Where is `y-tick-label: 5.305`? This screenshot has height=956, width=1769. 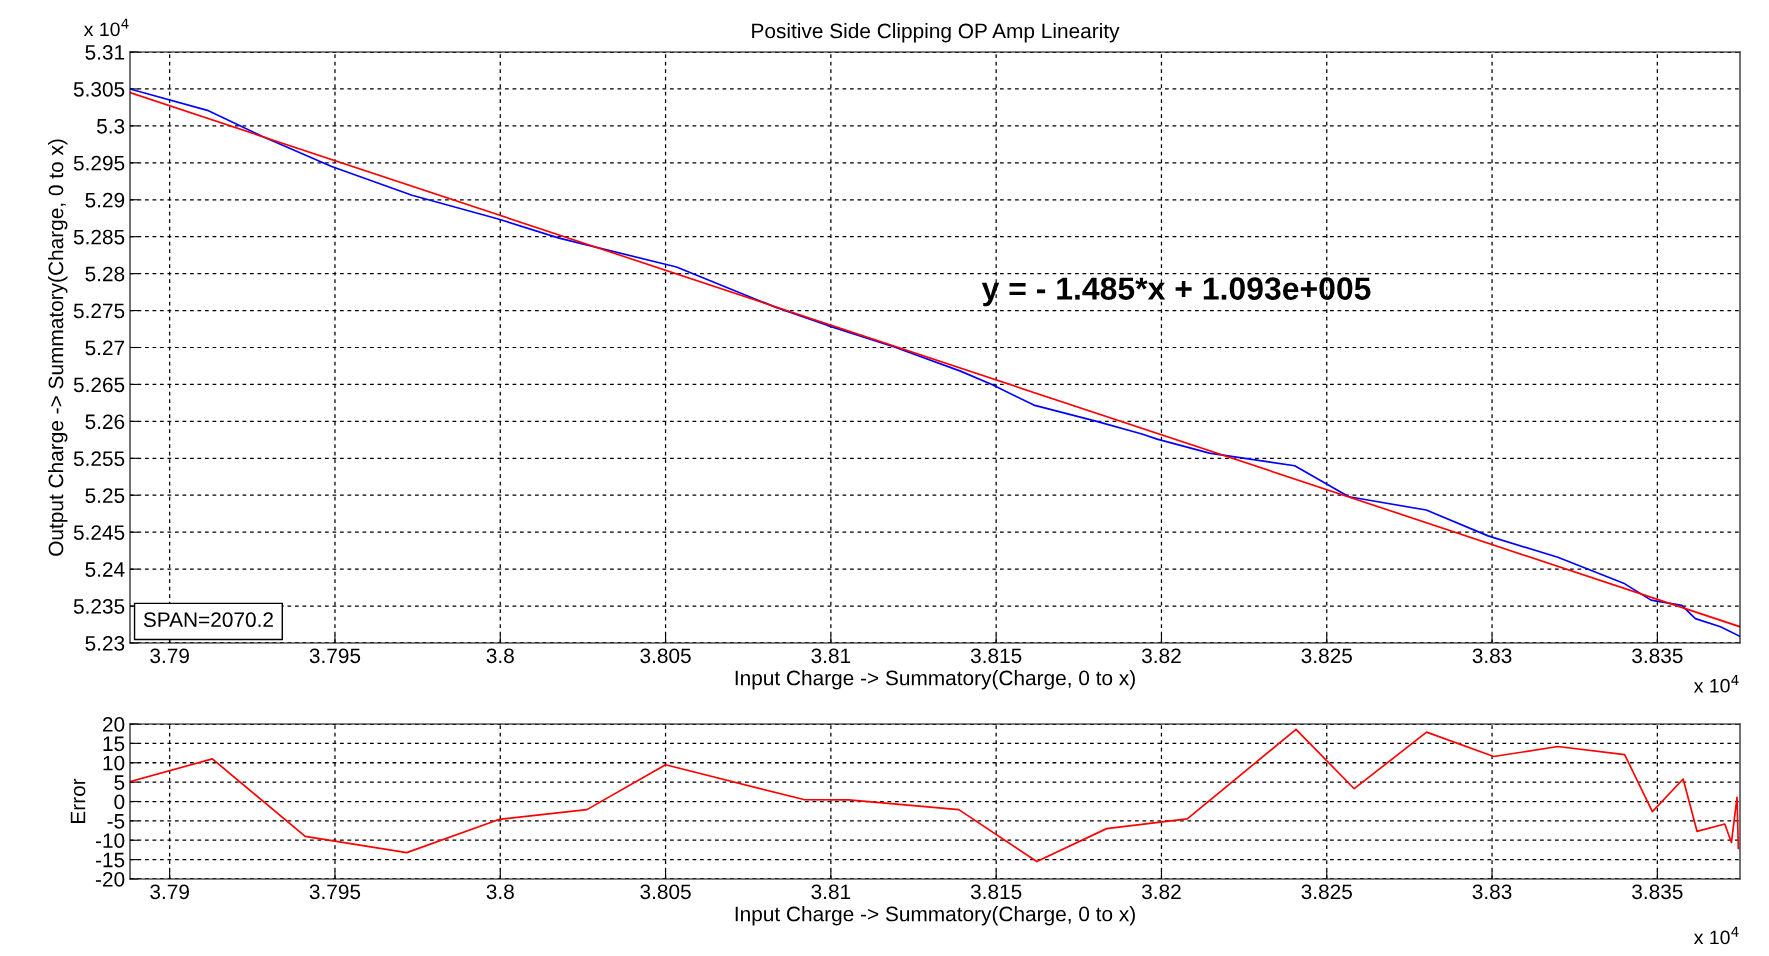 y-tick-label: 5.305 is located at coordinates (99, 89).